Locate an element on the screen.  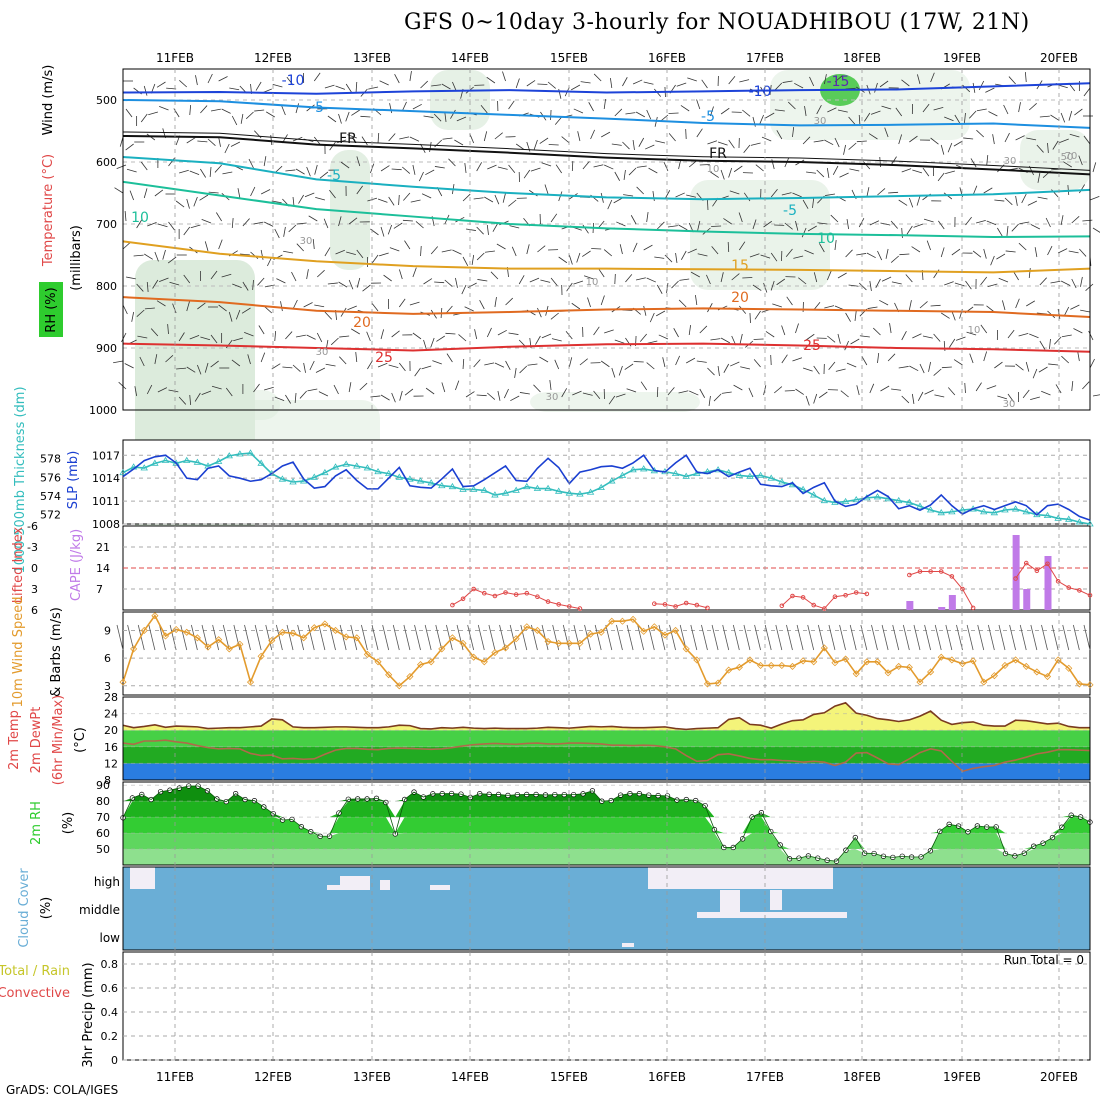
date-label-top: 11FEB is located at coordinates (175, 58).